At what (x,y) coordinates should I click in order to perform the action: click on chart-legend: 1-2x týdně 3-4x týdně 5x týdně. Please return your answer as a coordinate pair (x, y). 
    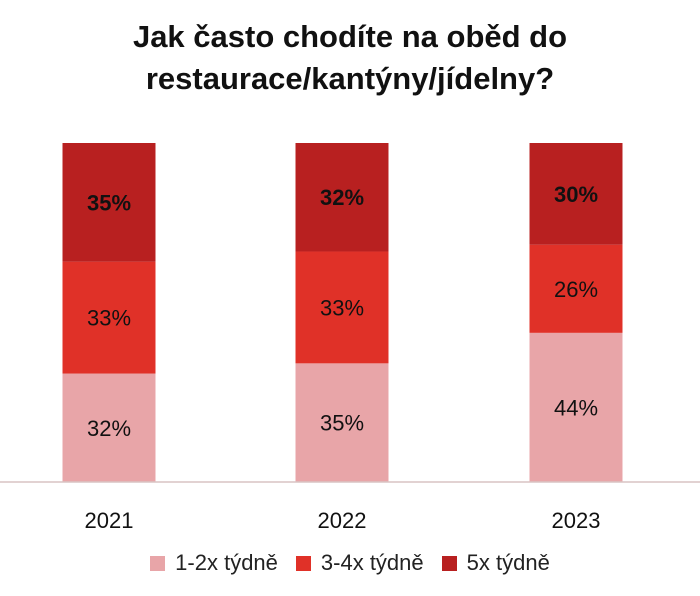
    Looking at the image, I should click on (350, 563).